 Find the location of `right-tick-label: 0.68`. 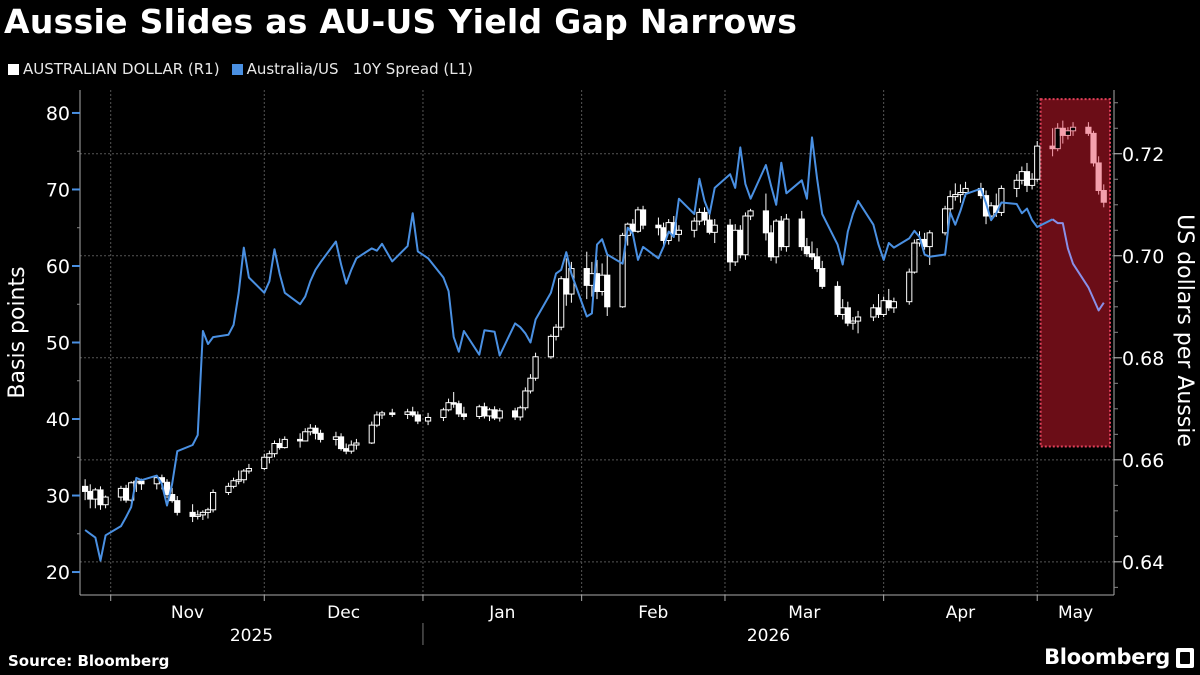

right-tick-label: 0.68 is located at coordinates (1143, 359).